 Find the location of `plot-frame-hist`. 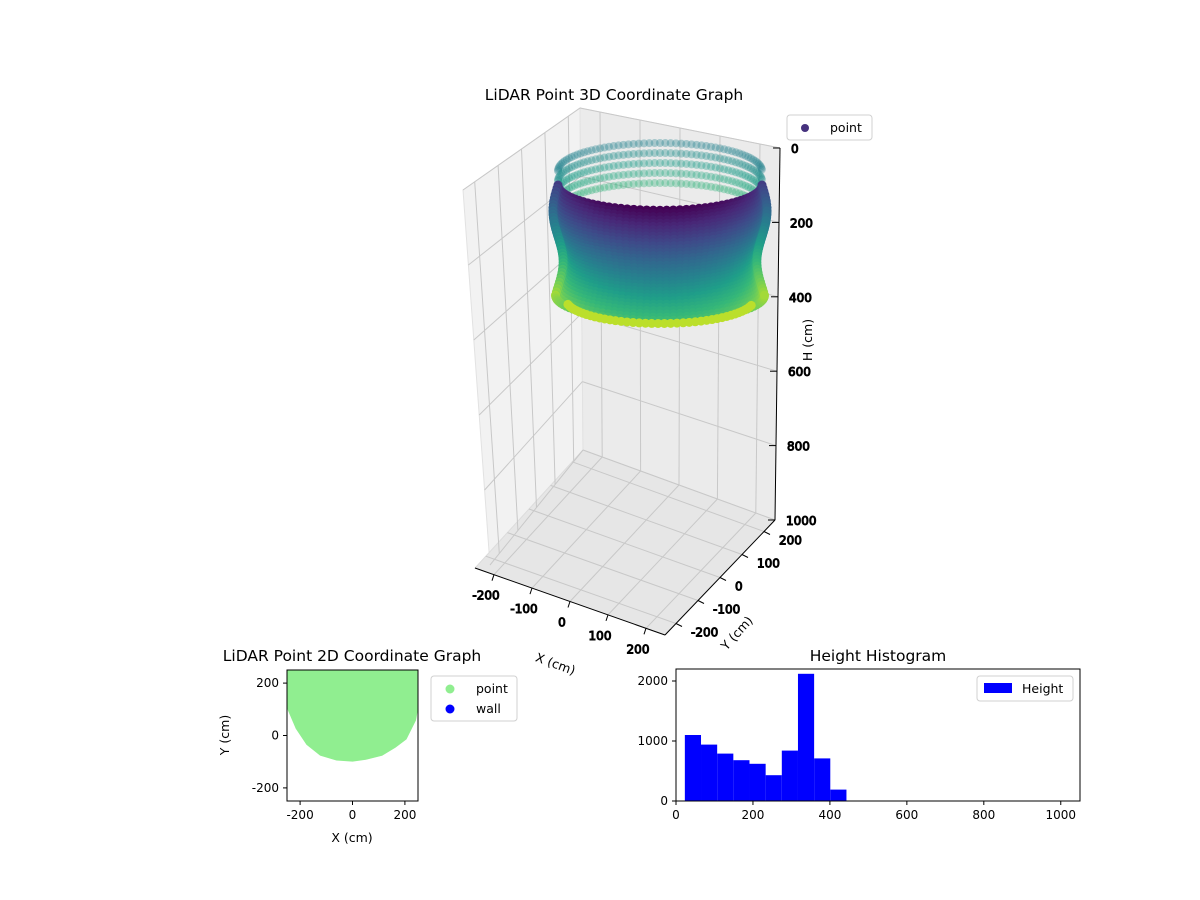

plot-frame-hist is located at coordinates (878, 735).